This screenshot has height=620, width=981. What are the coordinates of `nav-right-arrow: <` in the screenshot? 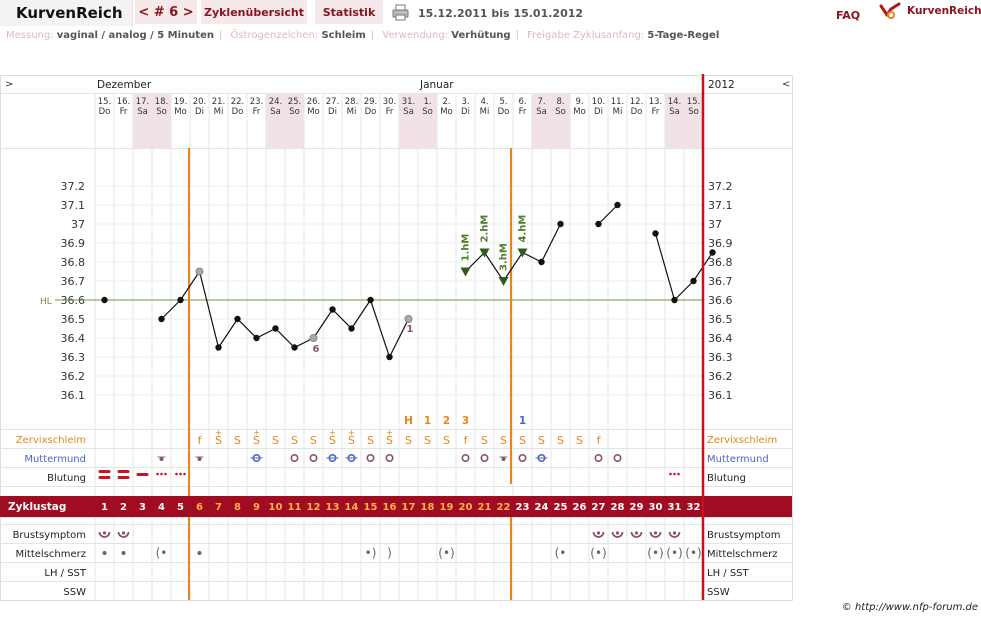 It's located at (786, 84).